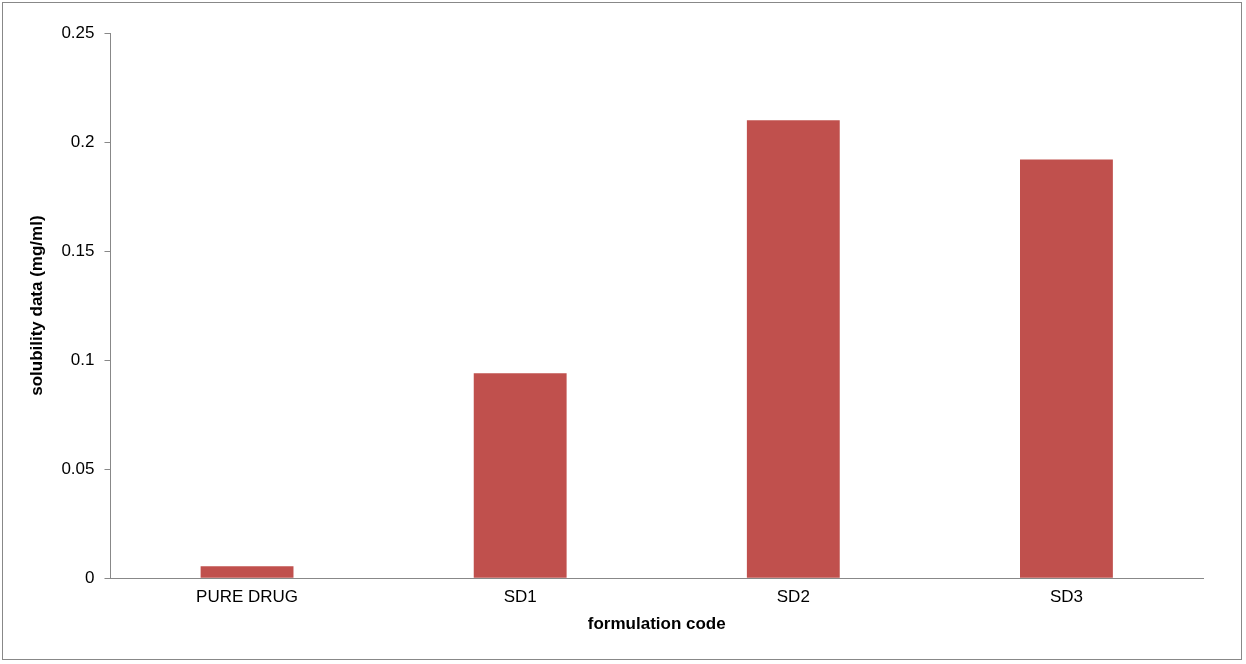  I want to click on y-tick-label: 0.05, so click(78, 468).